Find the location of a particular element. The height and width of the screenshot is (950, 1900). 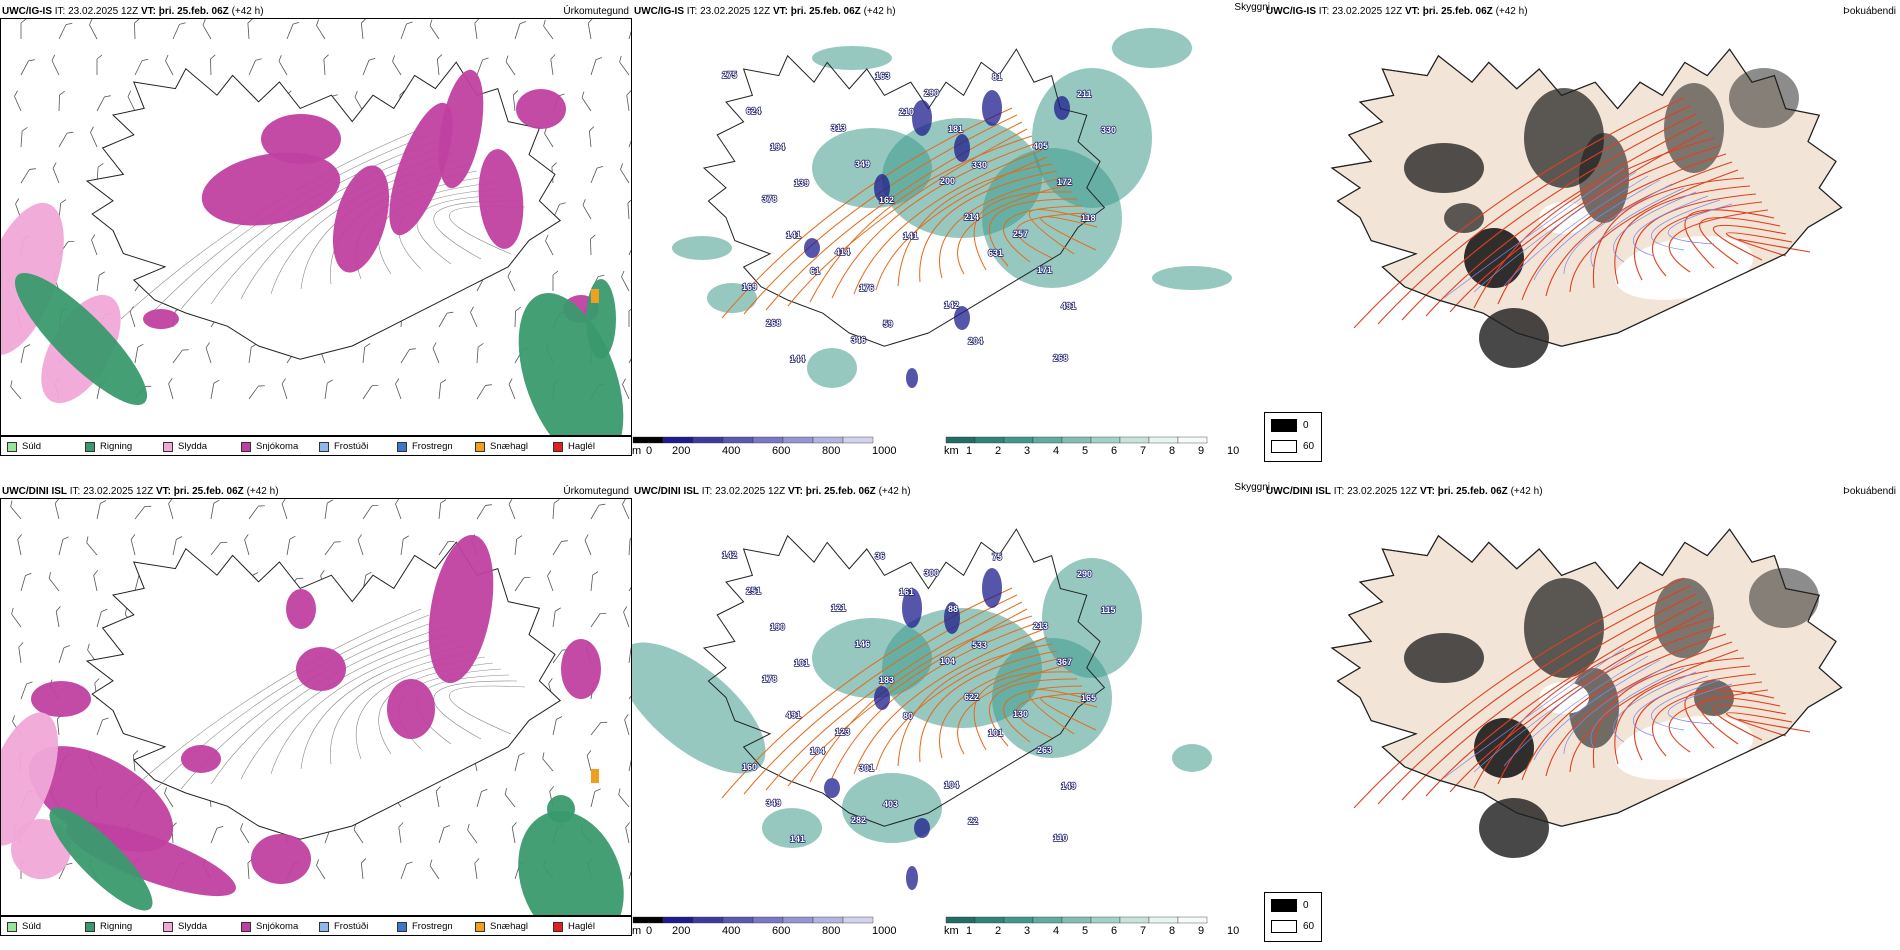

legend-label: Snæhagl is located at coordinates (509, 446).